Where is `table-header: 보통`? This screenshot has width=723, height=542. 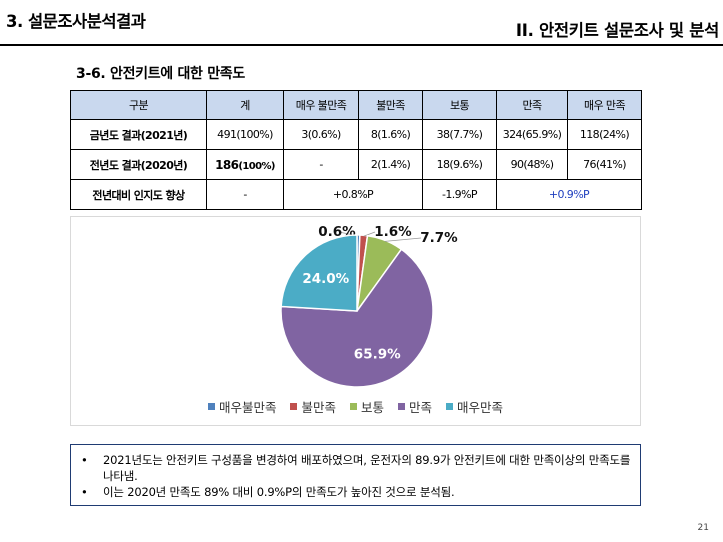 table-header: 보통 is located at coordinates (459, 105).